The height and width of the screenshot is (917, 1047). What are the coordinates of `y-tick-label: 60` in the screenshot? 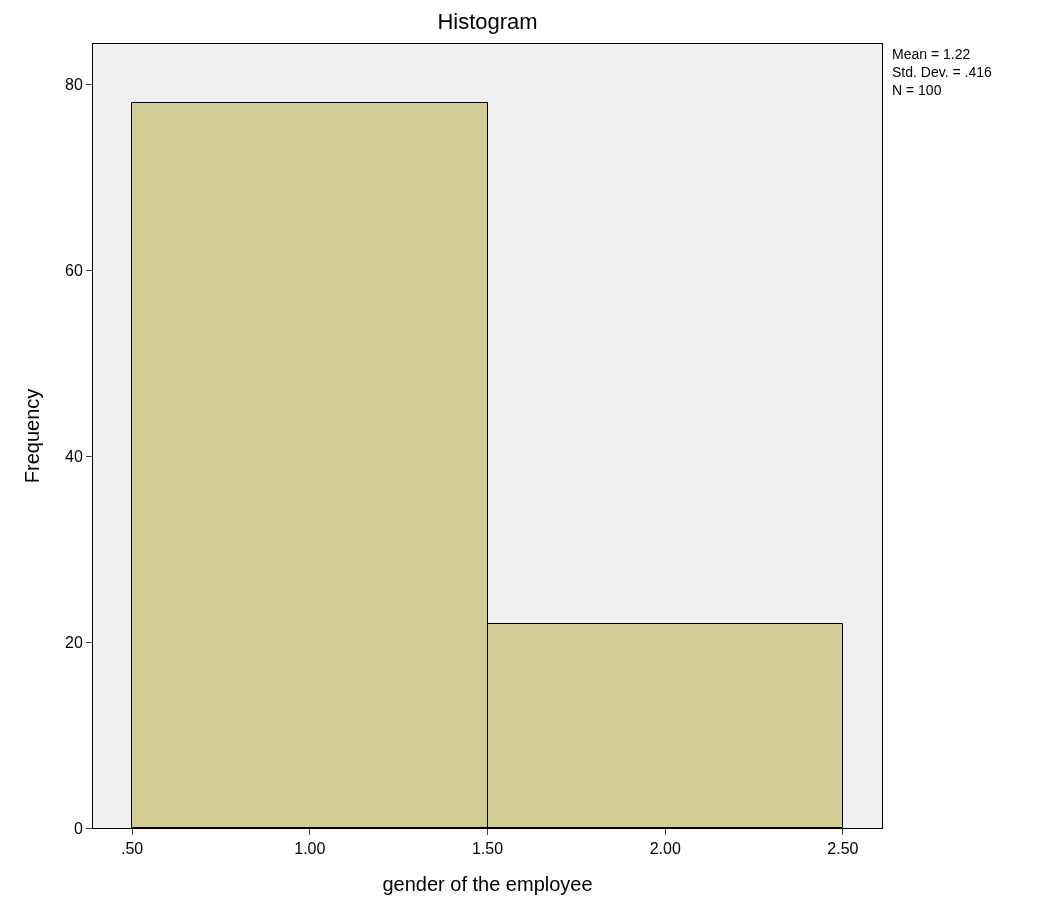 It's located at (74, 271).